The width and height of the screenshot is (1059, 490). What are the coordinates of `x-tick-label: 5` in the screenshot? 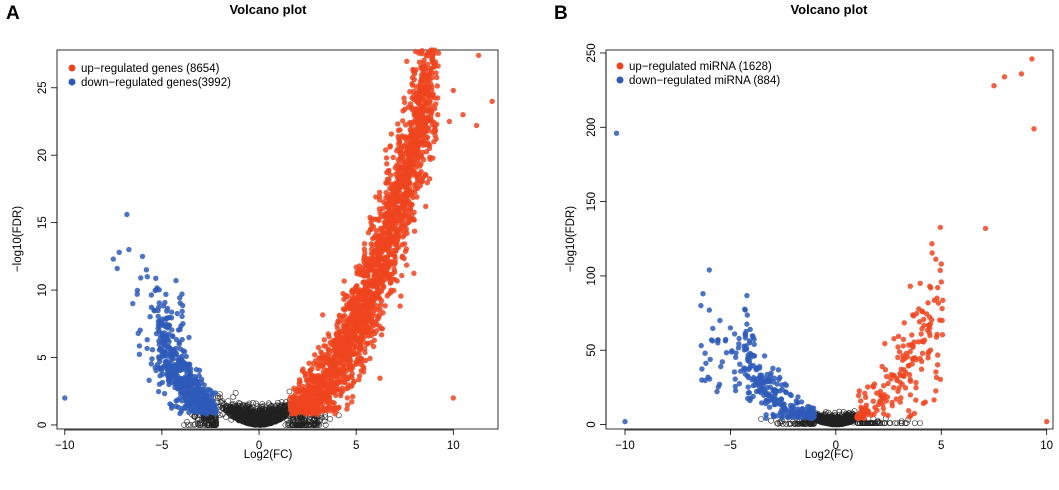 It's located at (356, 446).